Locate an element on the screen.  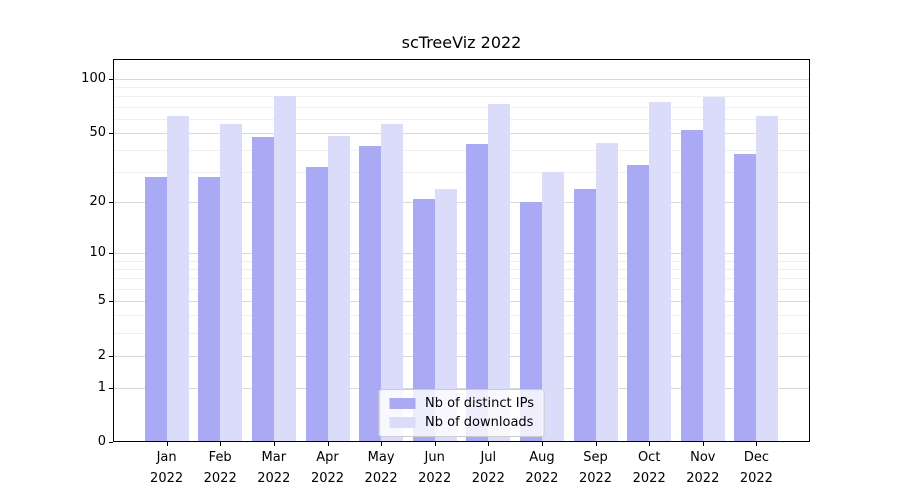
x-tick-label: Mar 2022 is located at coordinates (274, 468).